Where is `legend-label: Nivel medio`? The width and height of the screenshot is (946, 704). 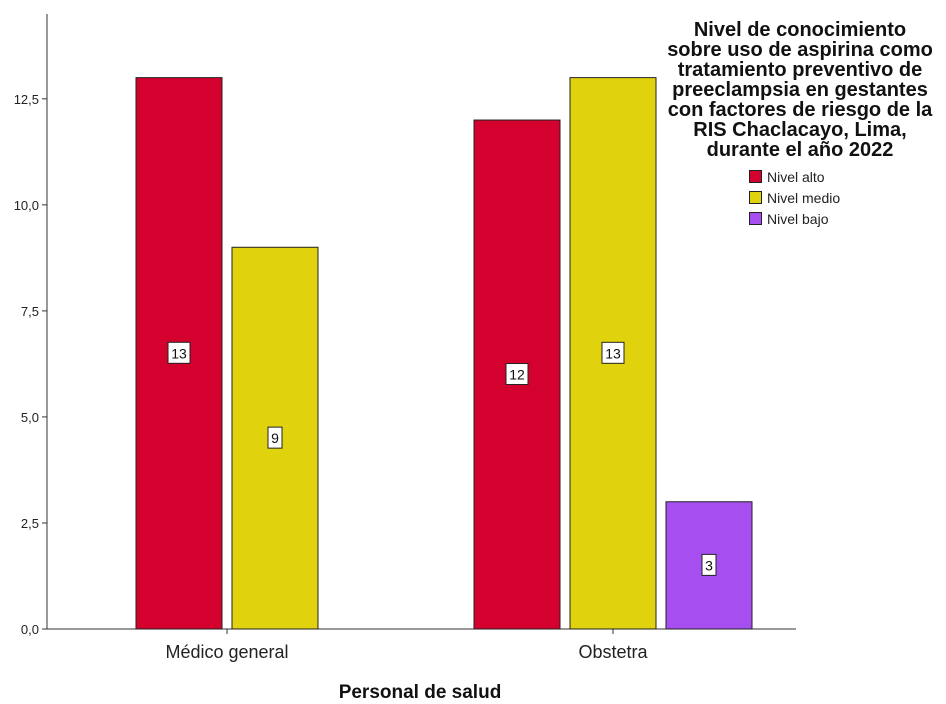 legend-label: Nivel medio is located at coordinates (804, 197).